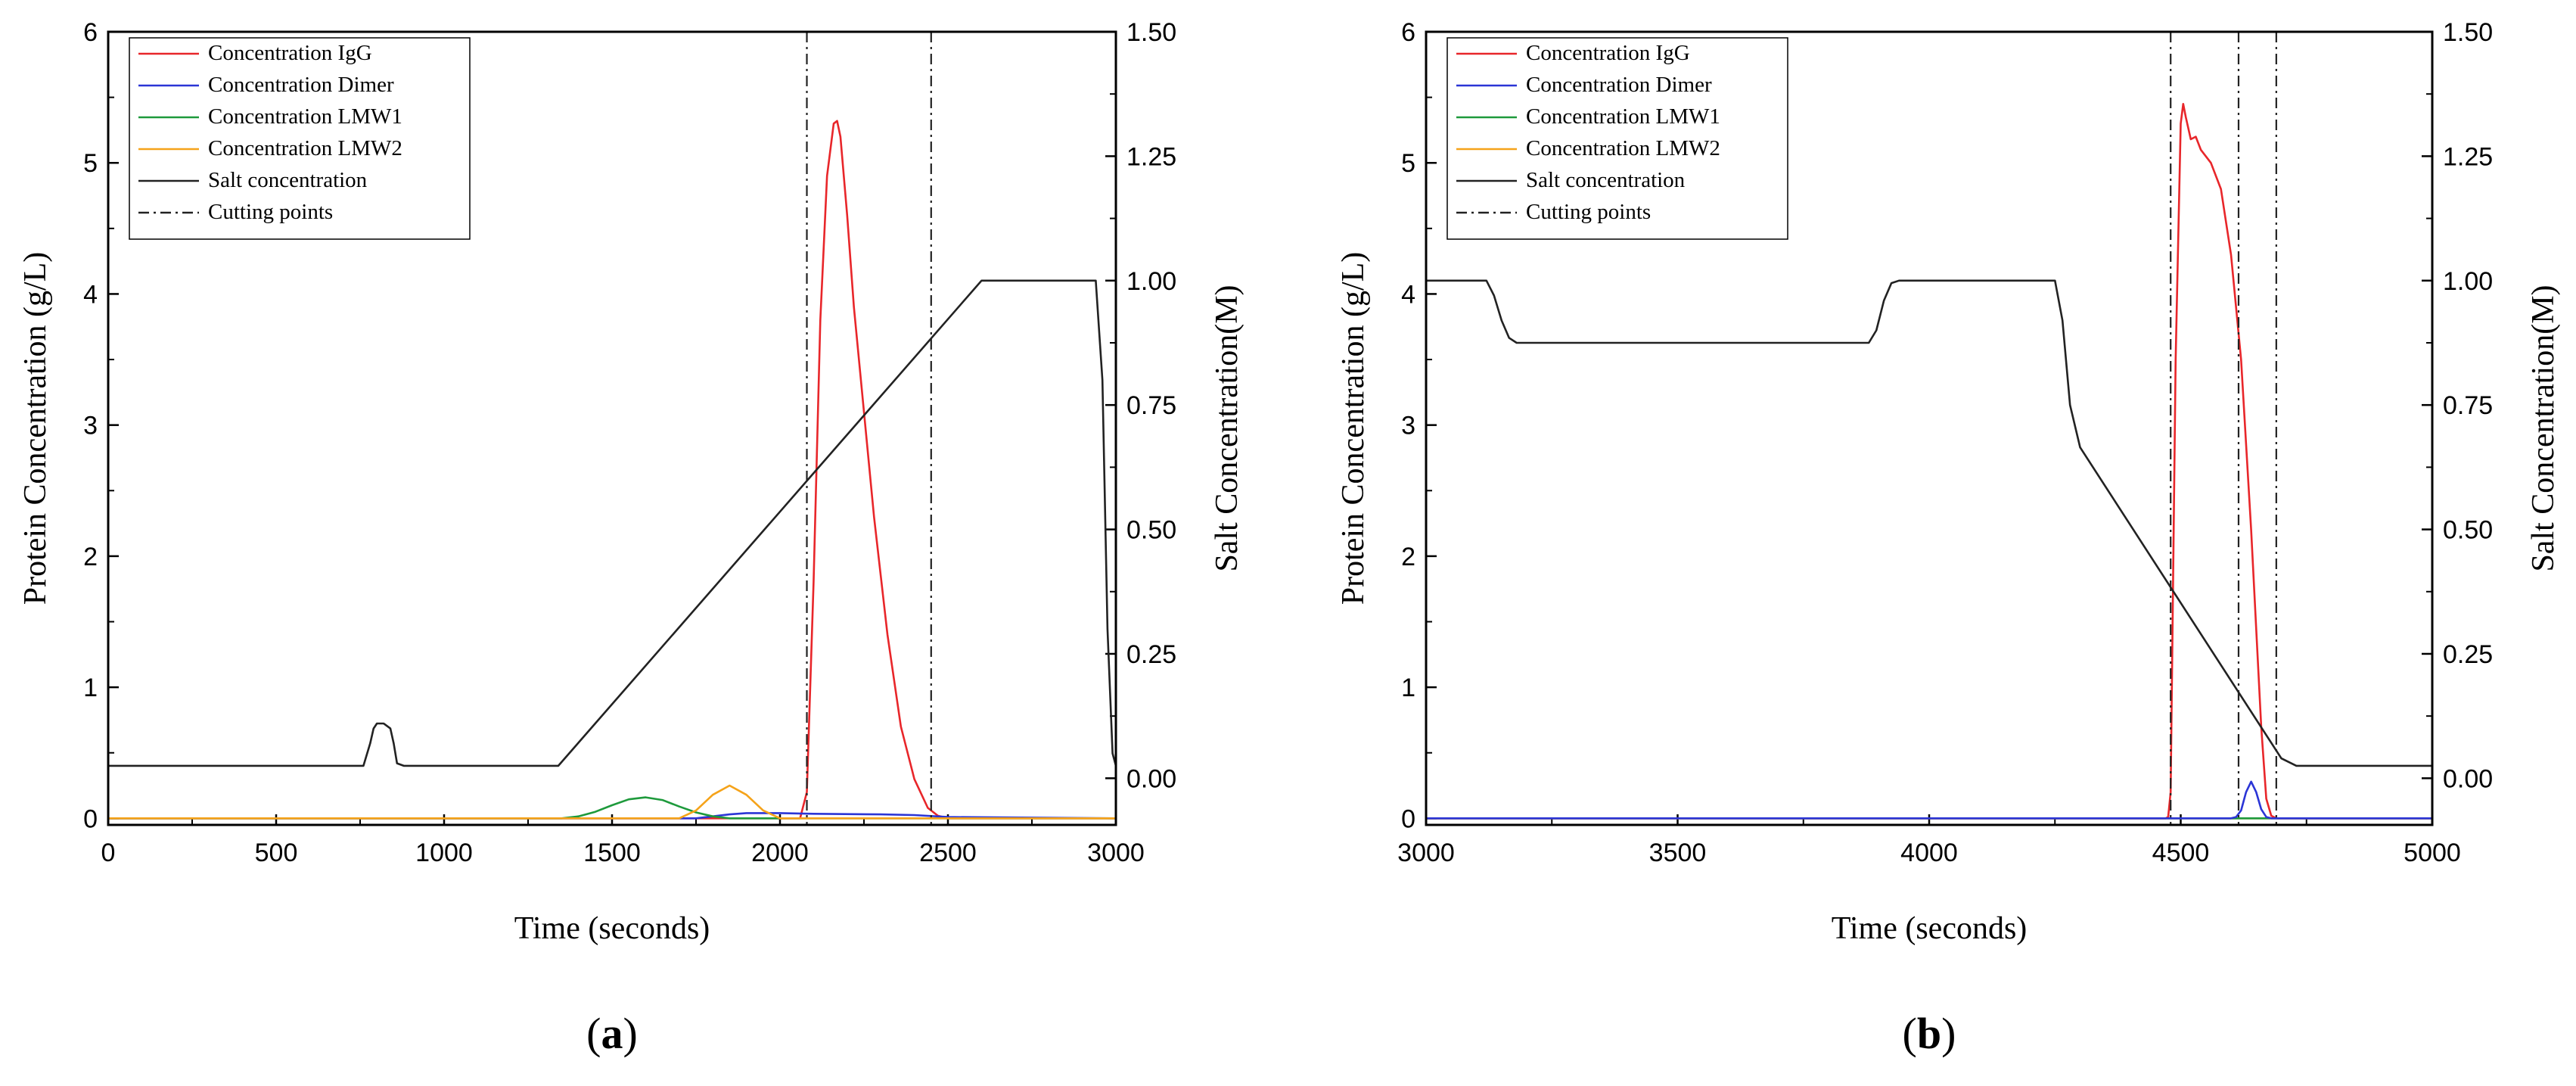 Image resolution: width=2576 pixels, height=1086 pixels. Describe the element at coordinates (780, 853) in the screenshot. I see `panel-a-x-tick-label: 2000` at that location.